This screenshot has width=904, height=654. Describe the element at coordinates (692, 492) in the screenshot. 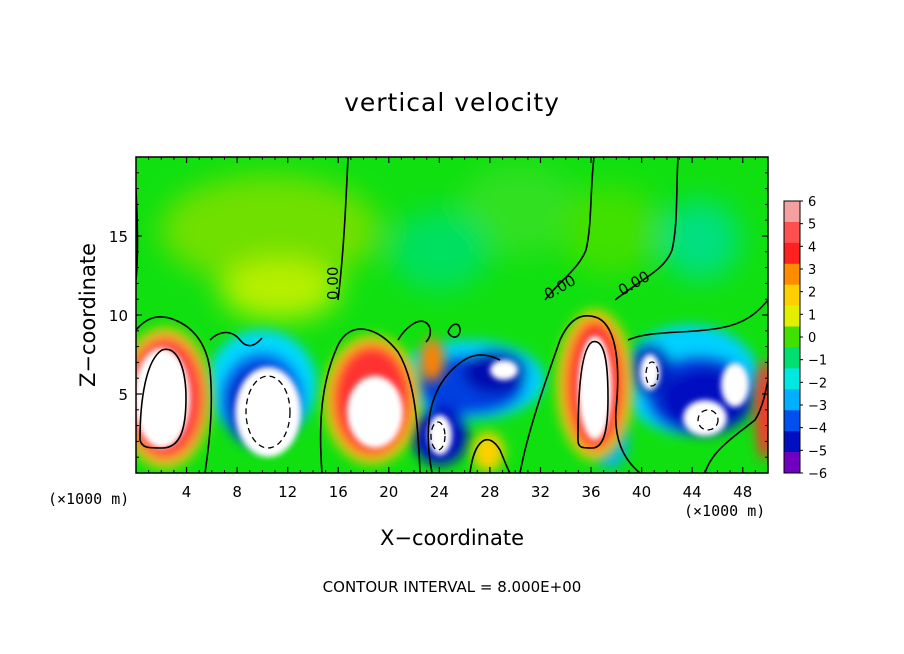

I see `x-tick-label: 44` at that location.